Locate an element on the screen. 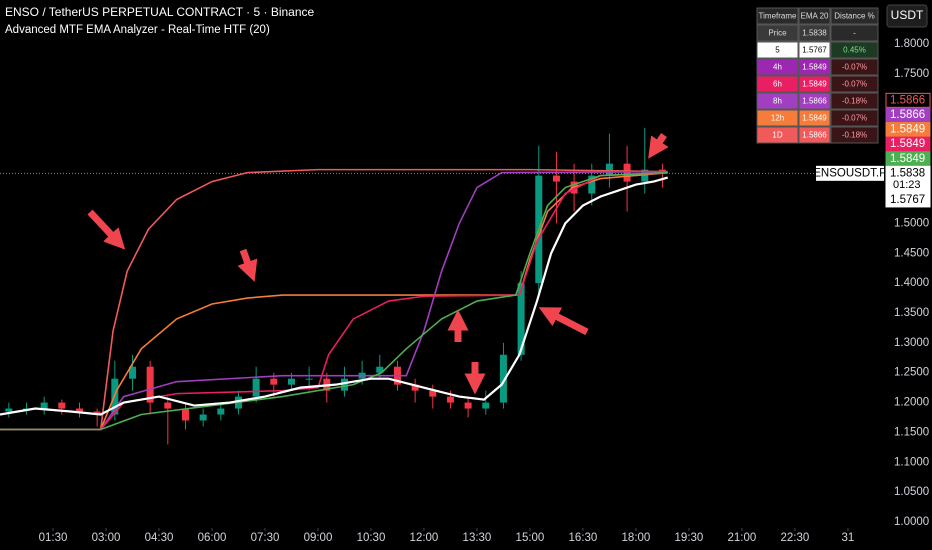 The height and width of the screenshot is (550, 932). x-tick-label: 07:30 is located at coordinates (265, 538).